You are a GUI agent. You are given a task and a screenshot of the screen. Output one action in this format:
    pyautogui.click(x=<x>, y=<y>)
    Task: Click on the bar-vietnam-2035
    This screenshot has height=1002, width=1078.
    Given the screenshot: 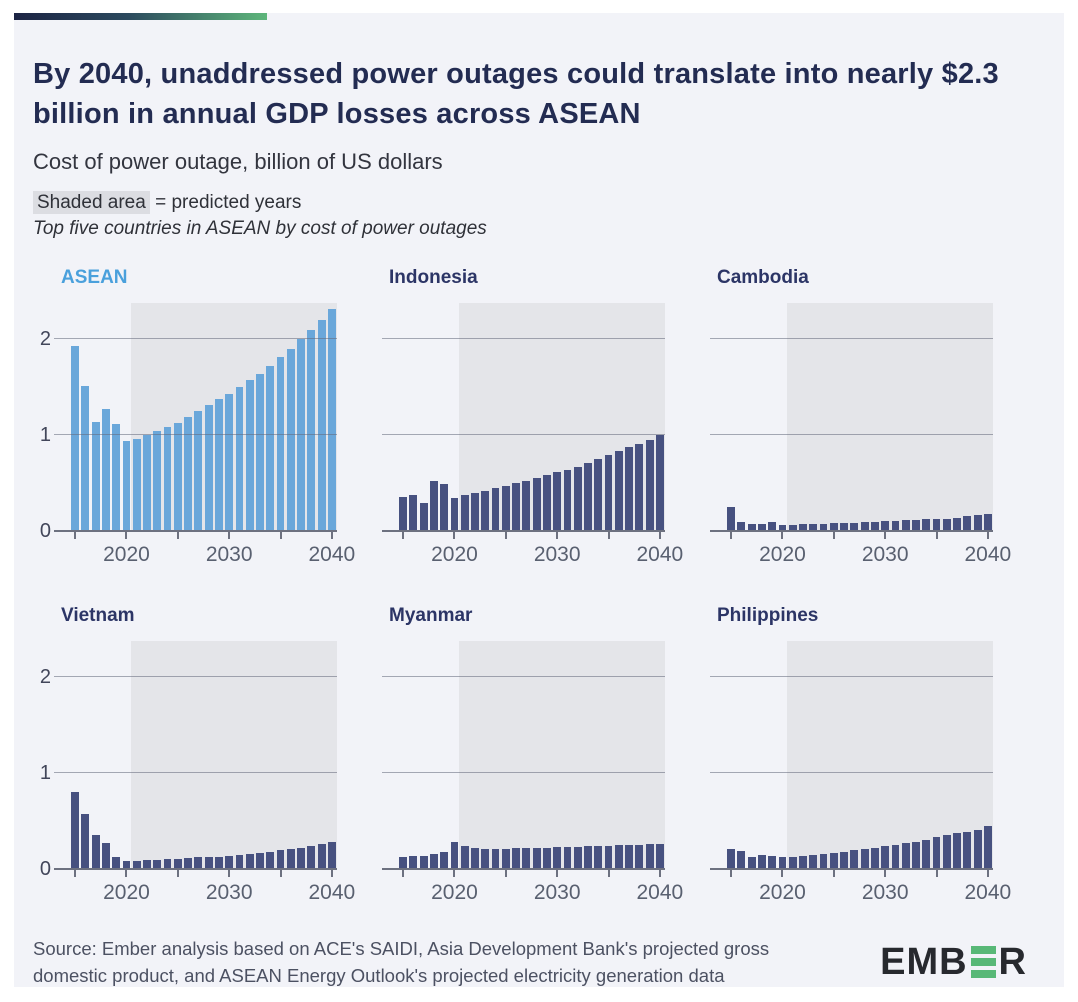 What is the action you would take?
    pyautogui.click(x=280, y=859)
    